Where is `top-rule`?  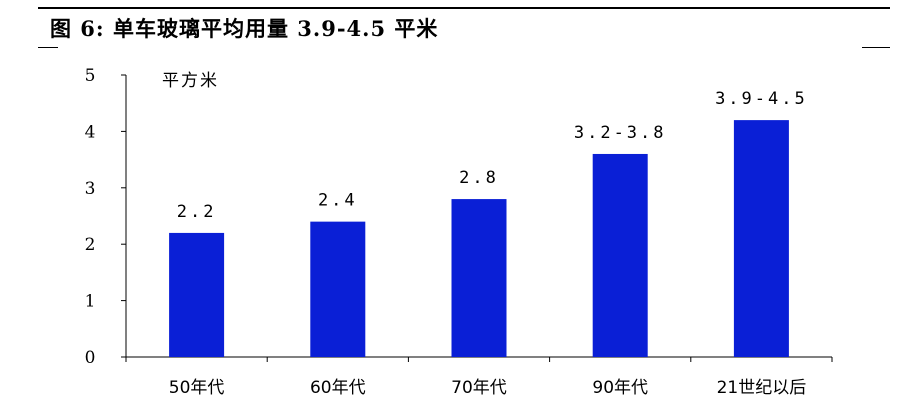 top-rule is located at coordinates (464, 8).